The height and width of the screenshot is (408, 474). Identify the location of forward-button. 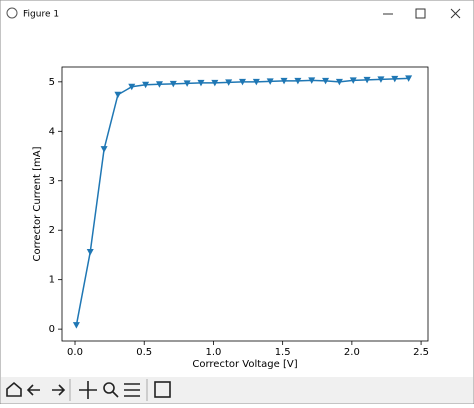
(59, 390).